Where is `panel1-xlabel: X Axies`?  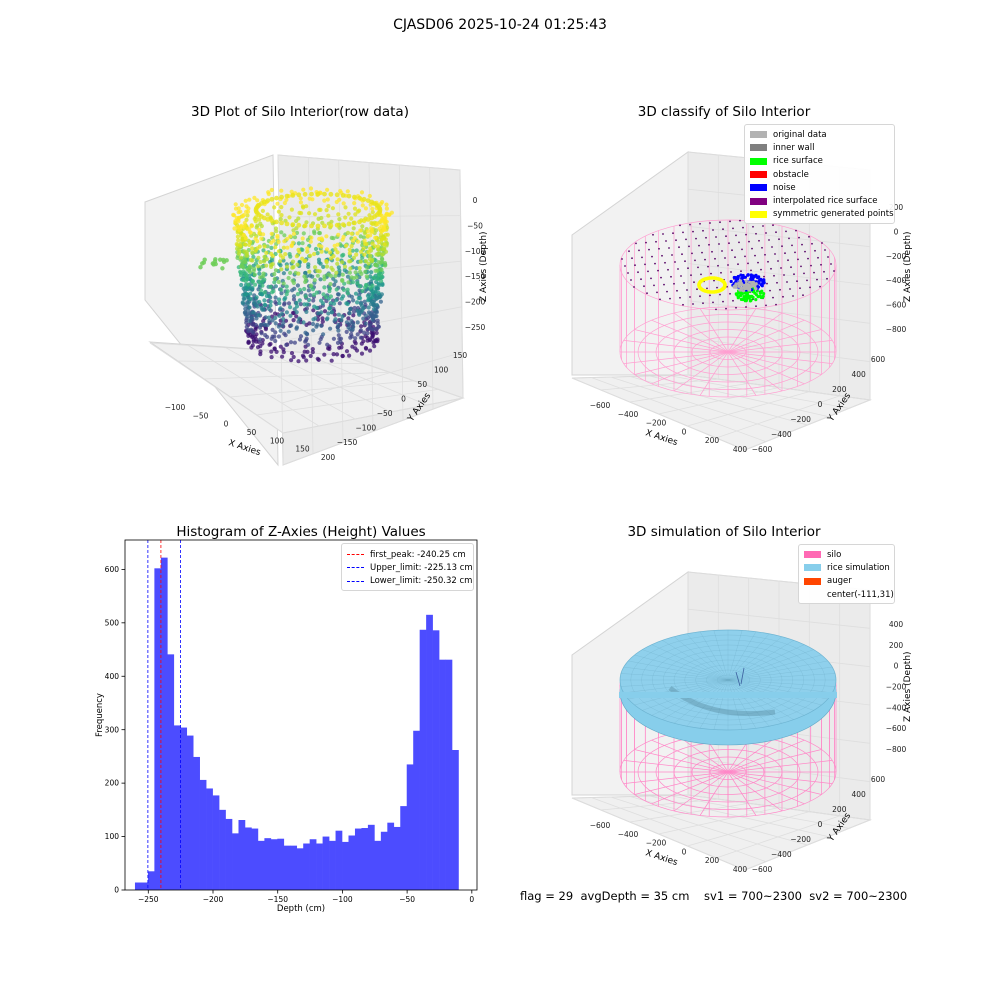
panel1-xlabel: X Axies is located at coordinates (244, 448).